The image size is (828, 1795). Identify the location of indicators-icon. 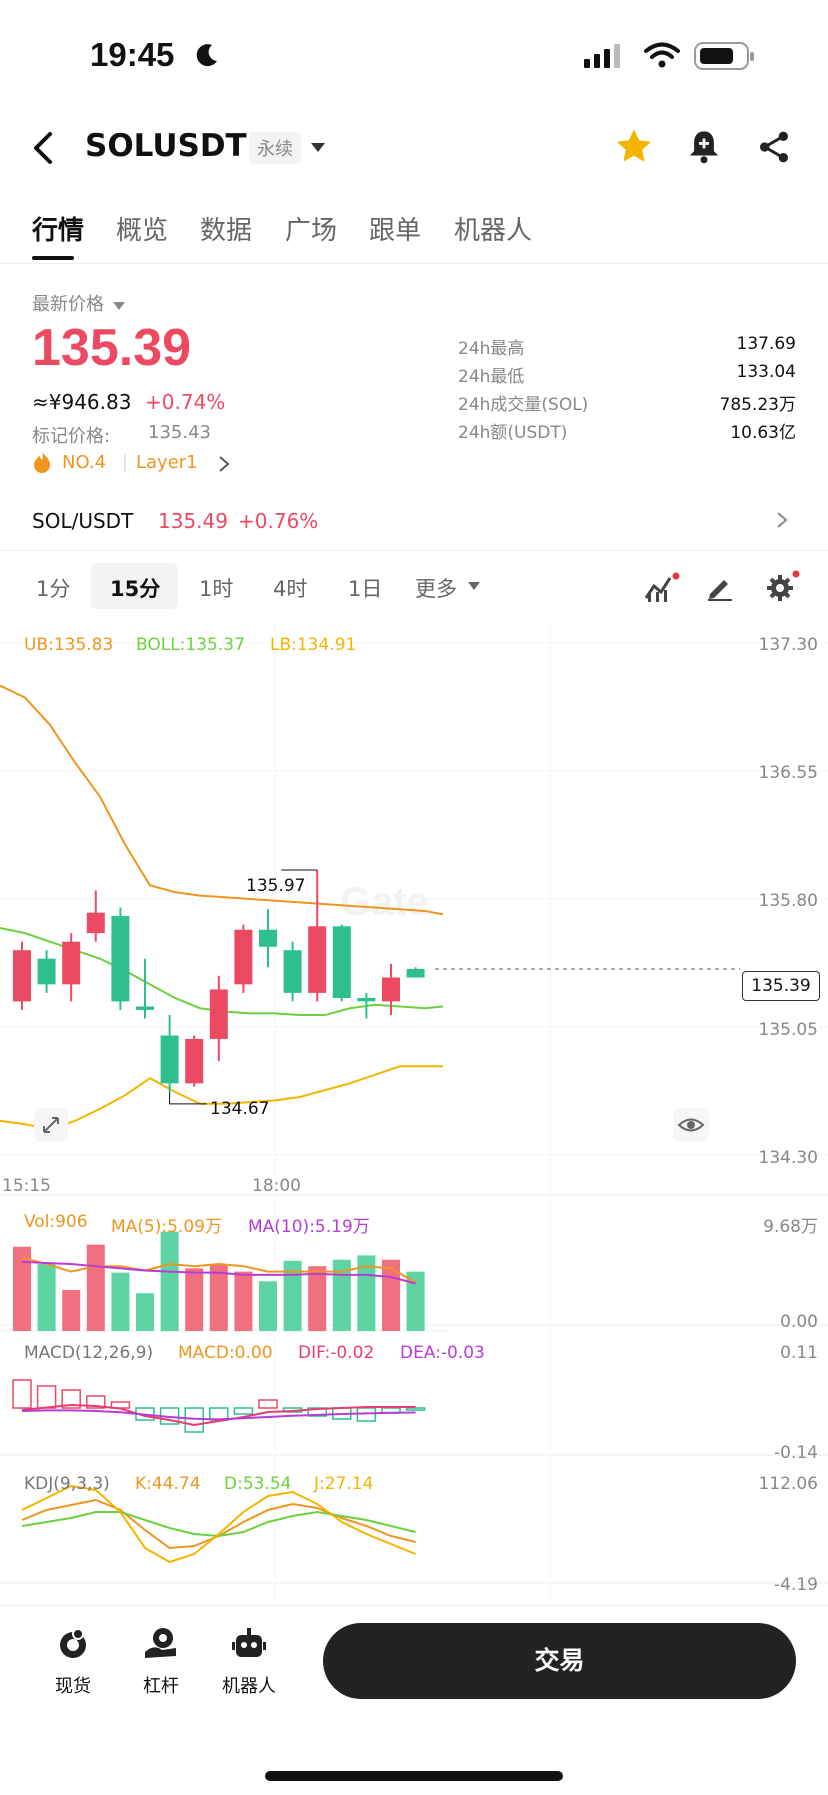
(662, 588).